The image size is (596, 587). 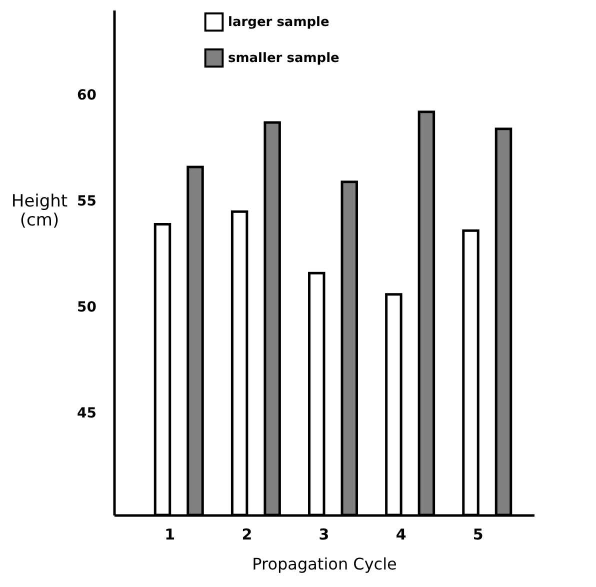 What do you see at coordinates (170, 535) in the screenshot?
I see `x-tick-label: 1` at bounding box center [170, 535].